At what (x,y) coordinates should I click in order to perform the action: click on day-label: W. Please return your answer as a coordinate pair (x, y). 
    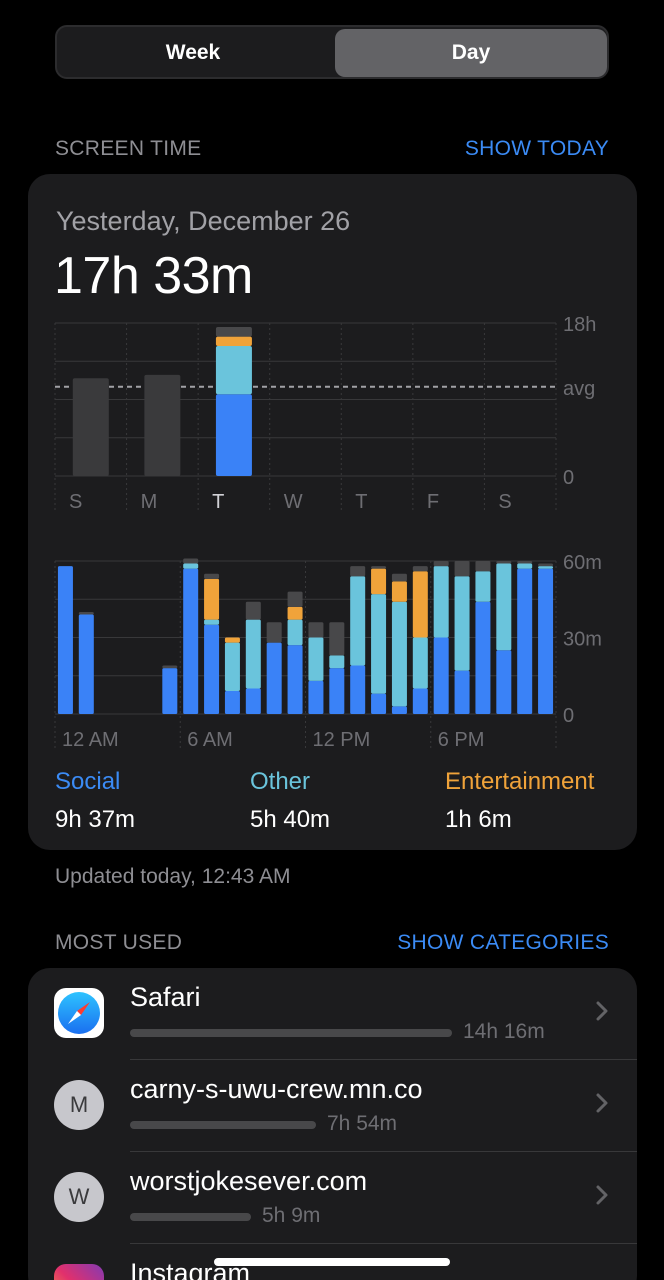
    Looking at the image, I should click on (293, 502).